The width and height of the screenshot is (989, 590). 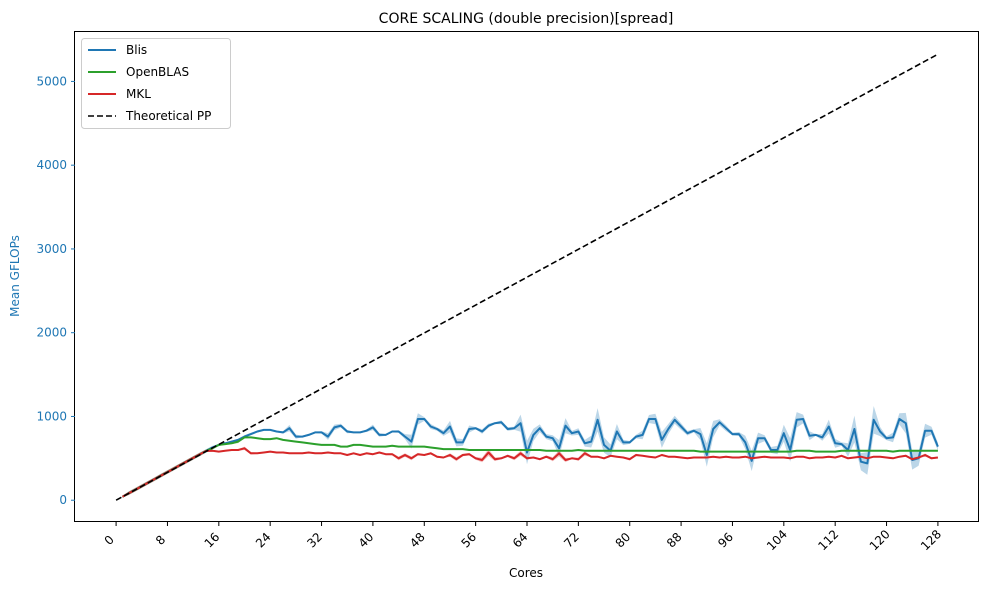 I want to click on legend-frame, so click(x=156, y=83).